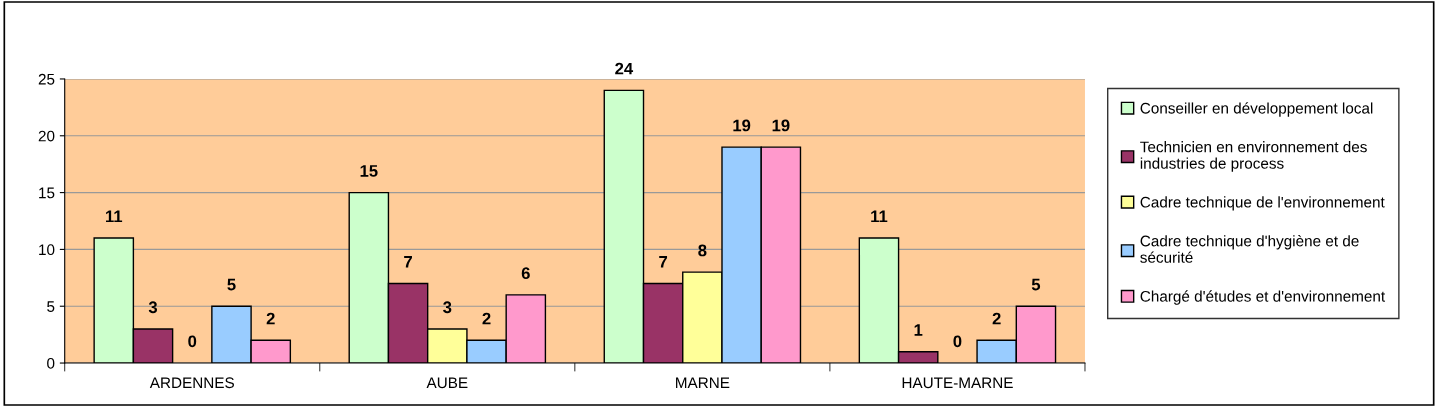  What do you see at coordinates (47, 193) in the screenshot?
I see `y-tick-label: 15` at bounding box center [47, 193].